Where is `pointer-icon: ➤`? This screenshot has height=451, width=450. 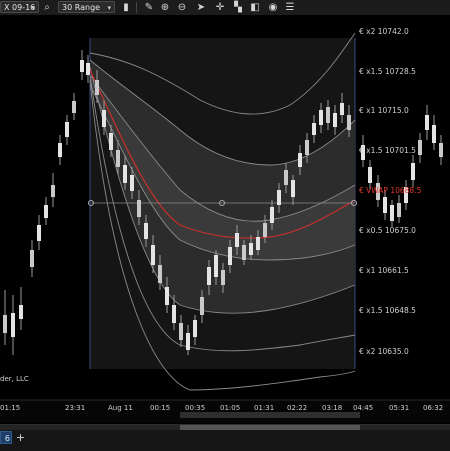 pointer-icon: ➤ is located at coordinates (201, 7).